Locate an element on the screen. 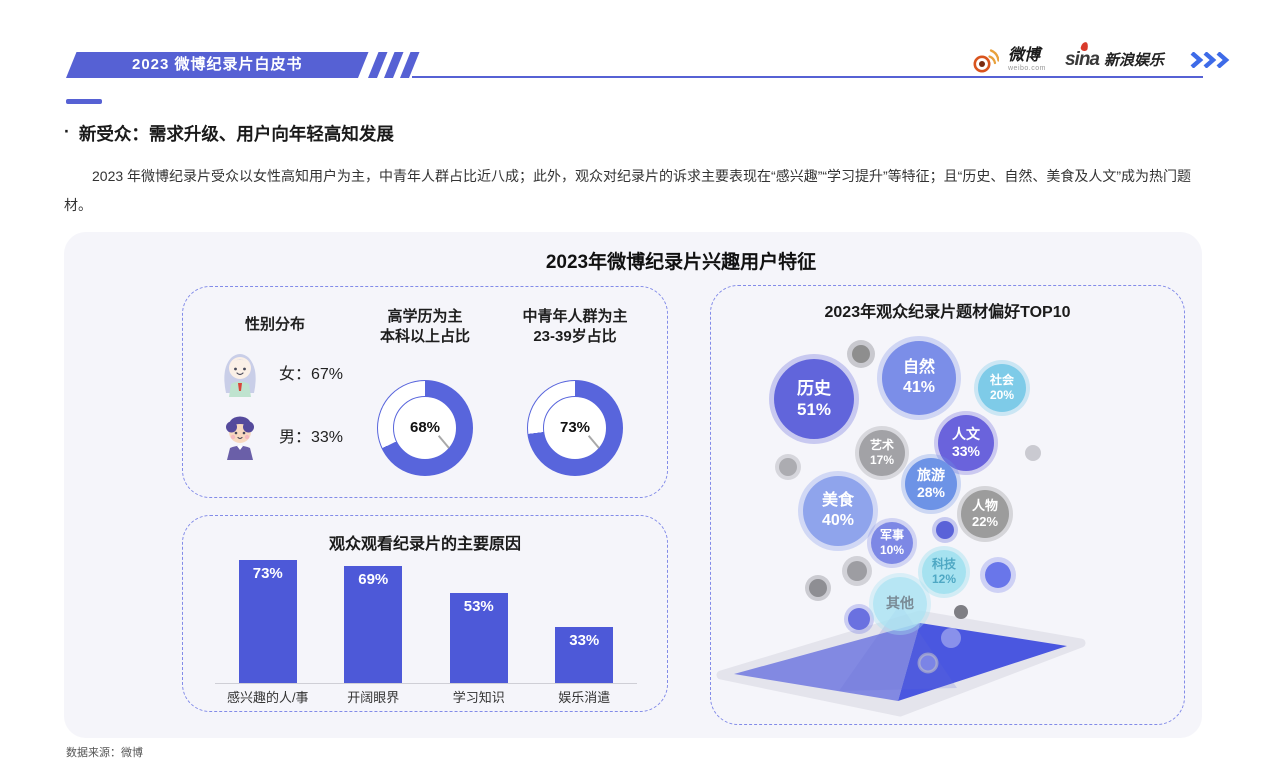 This screenshot has width=1266, height=784. bar: 53% is located at coordinates (478, 638).